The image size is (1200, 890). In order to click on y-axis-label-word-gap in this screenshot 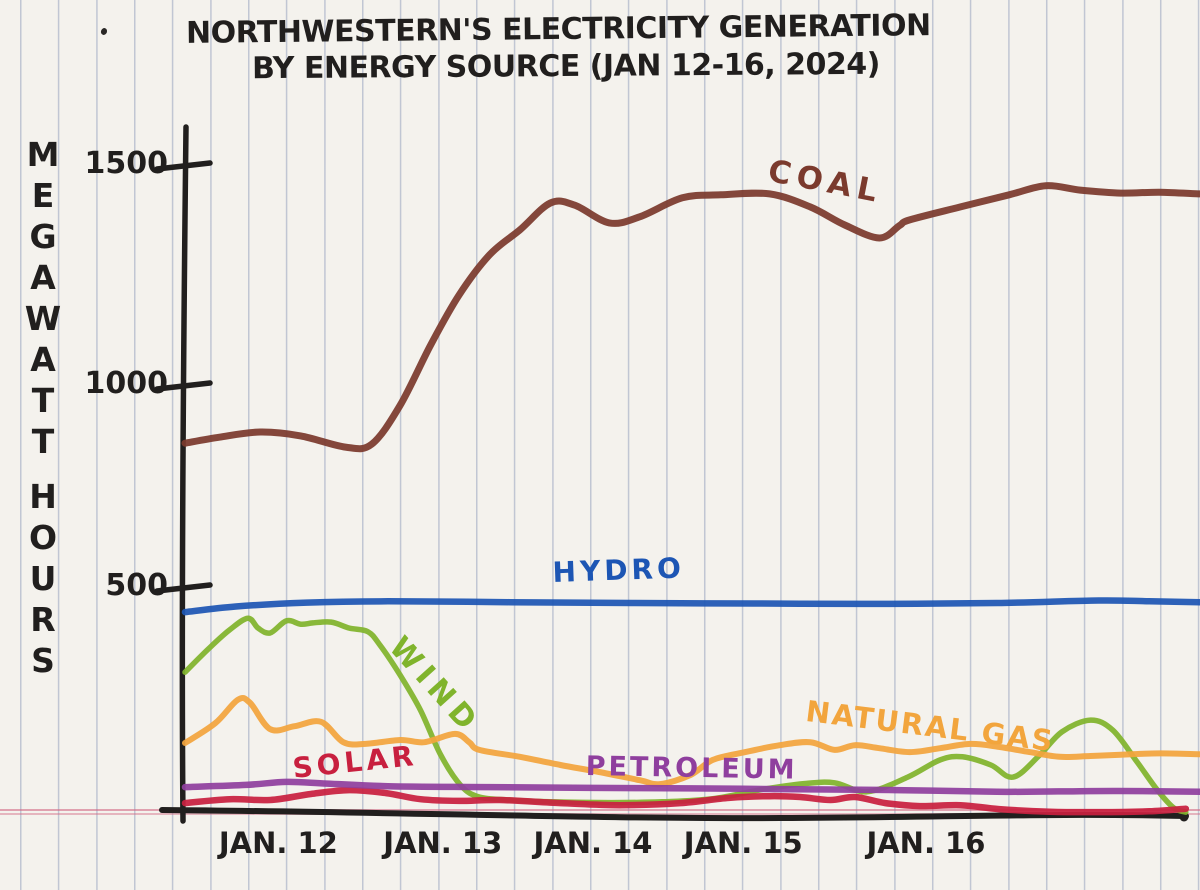, I will do `click(43, 469)`.